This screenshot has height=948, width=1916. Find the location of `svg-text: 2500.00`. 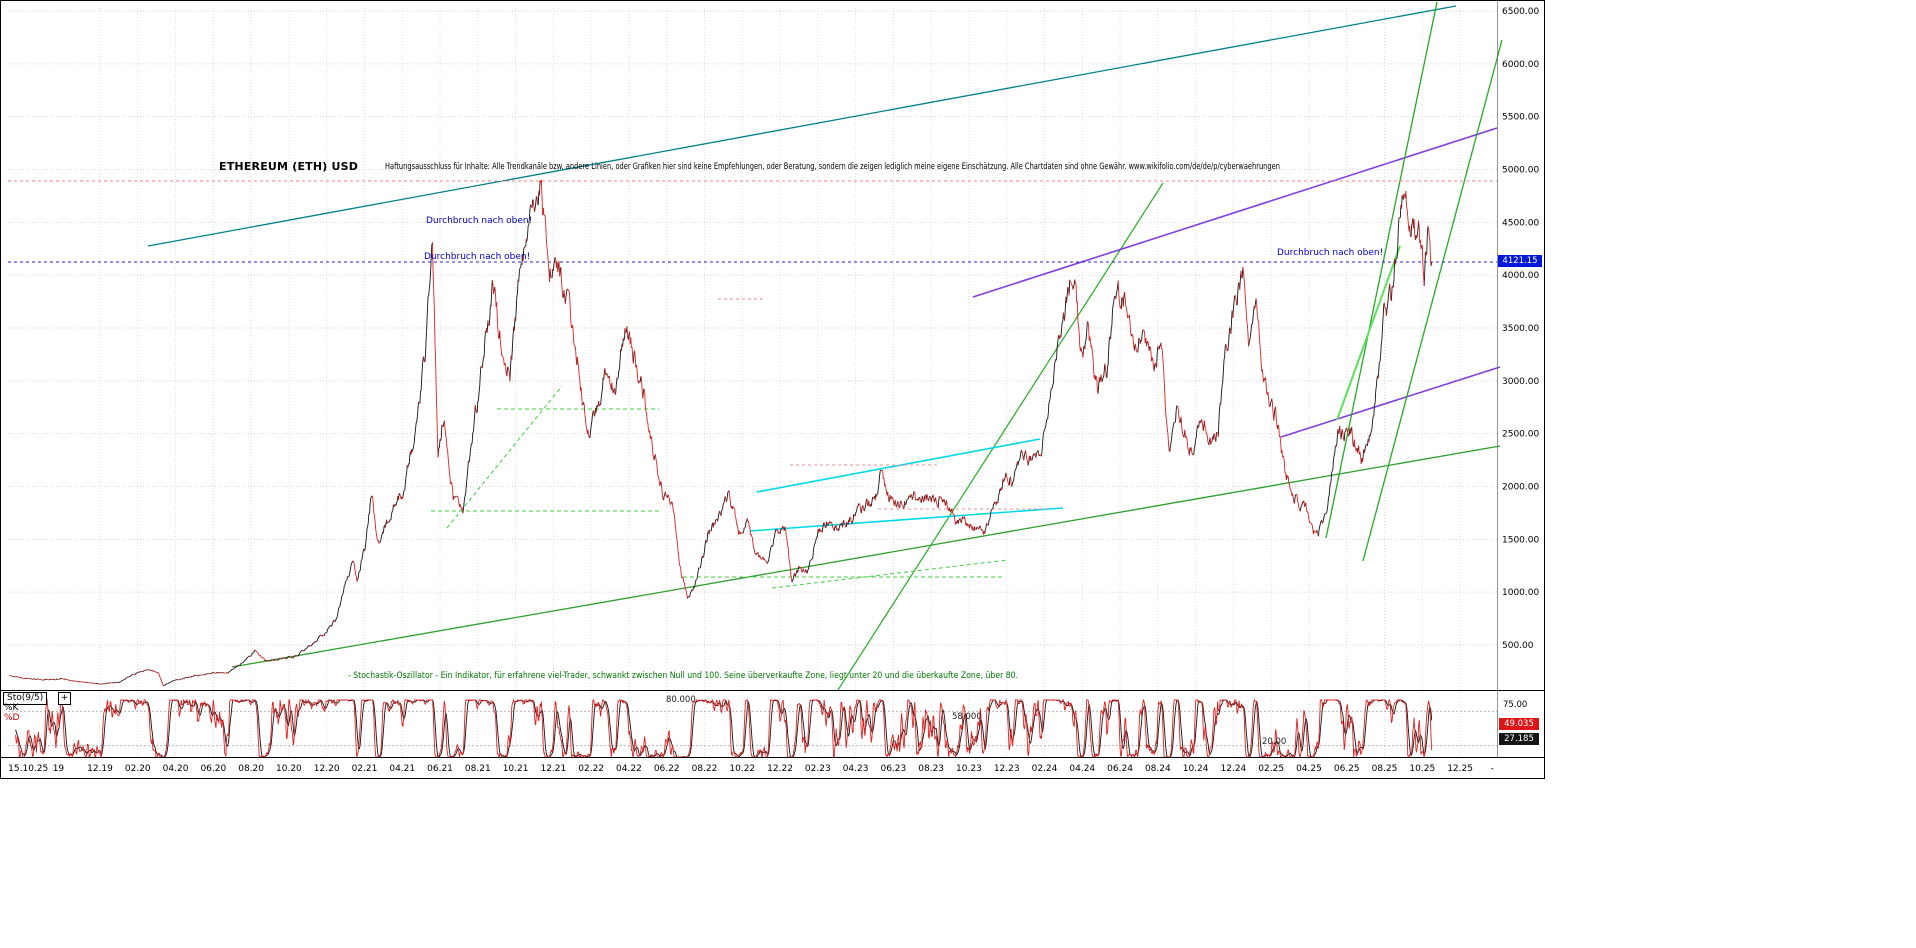

svg-text: 2500.00 is located at coordinates (1520, 435).